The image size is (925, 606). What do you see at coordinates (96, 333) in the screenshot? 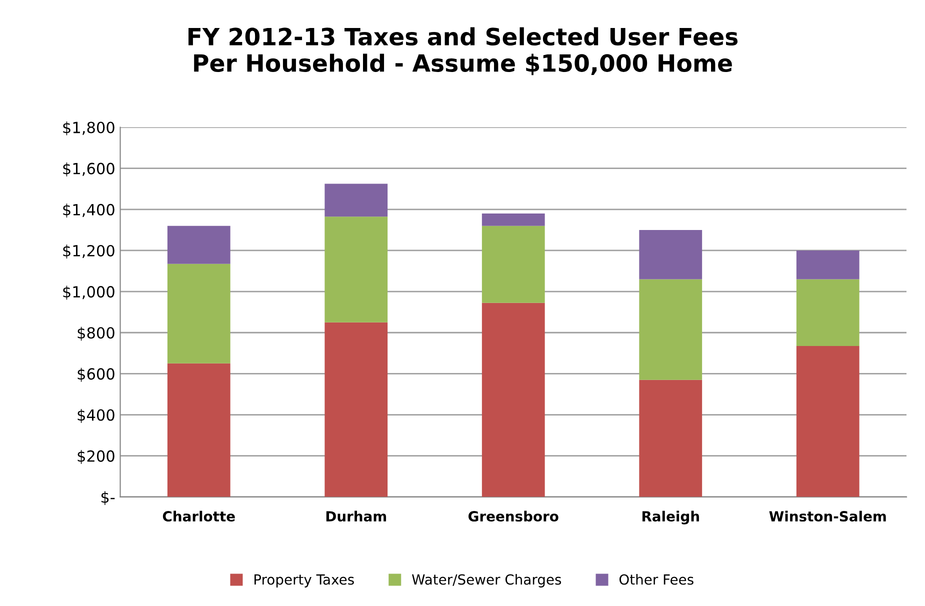
I see `y-tick-label: $800` at bounding box center [96, 333].